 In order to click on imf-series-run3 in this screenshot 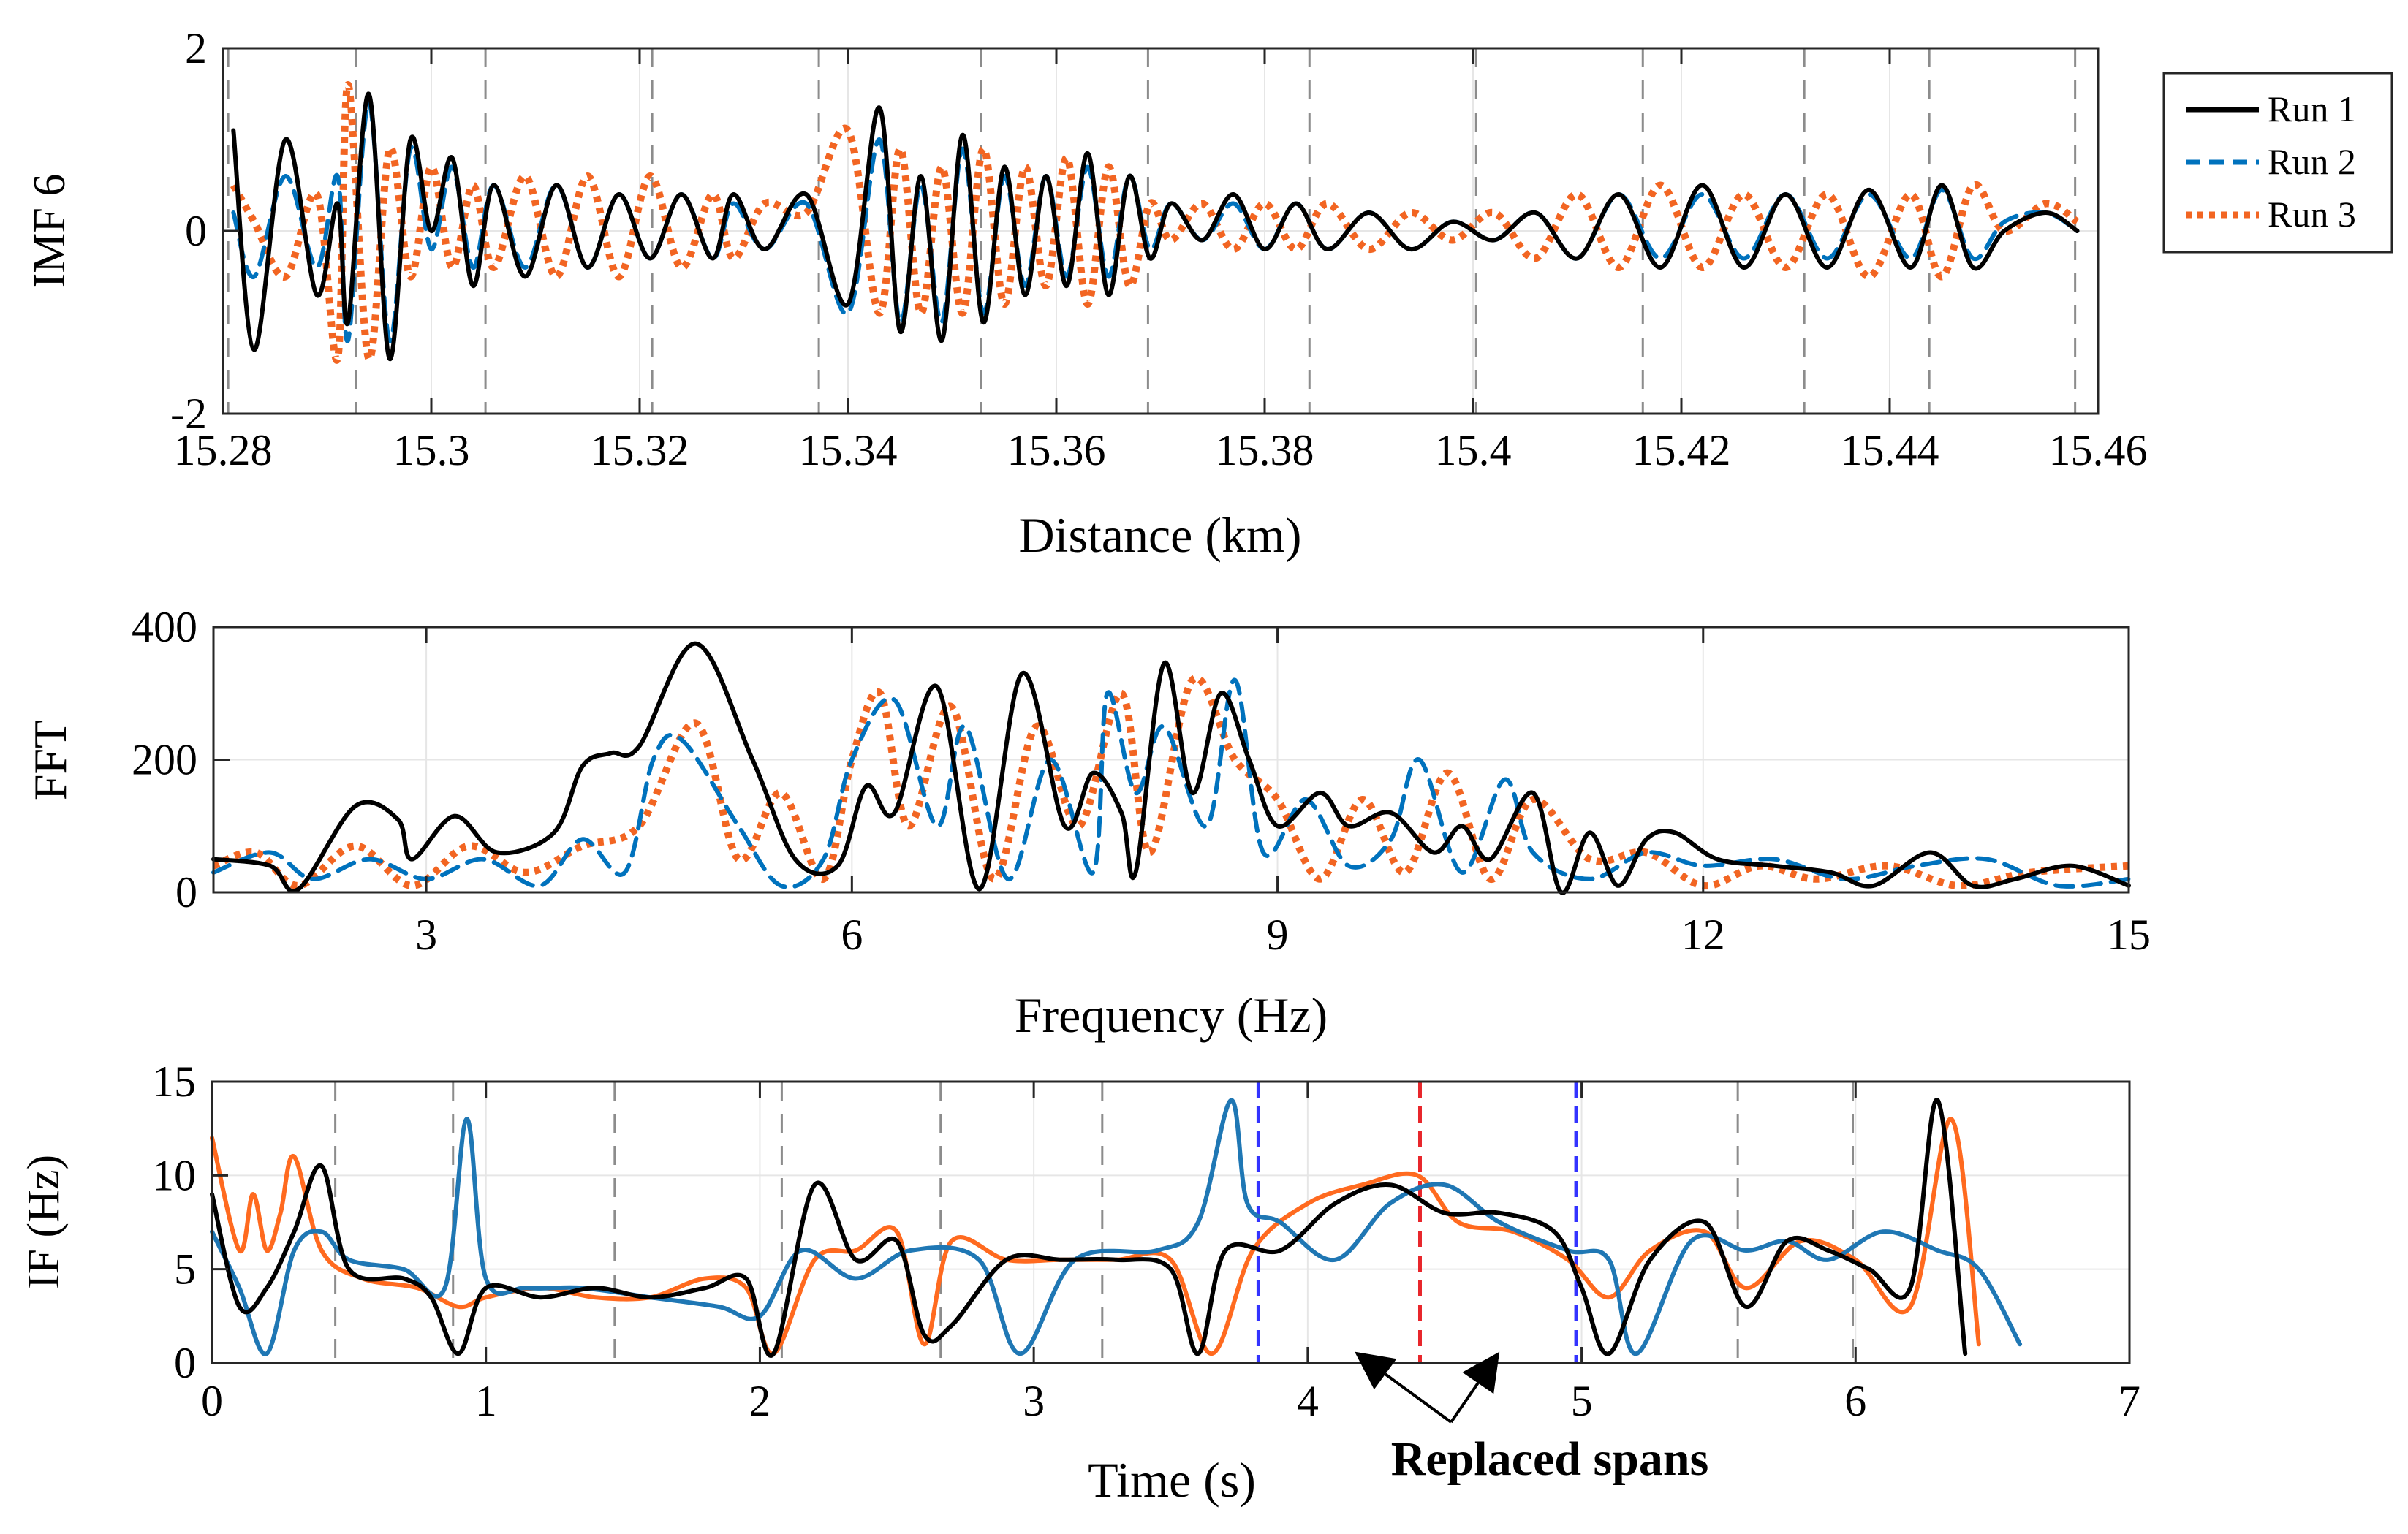, I will do `click(1155, 222)`.